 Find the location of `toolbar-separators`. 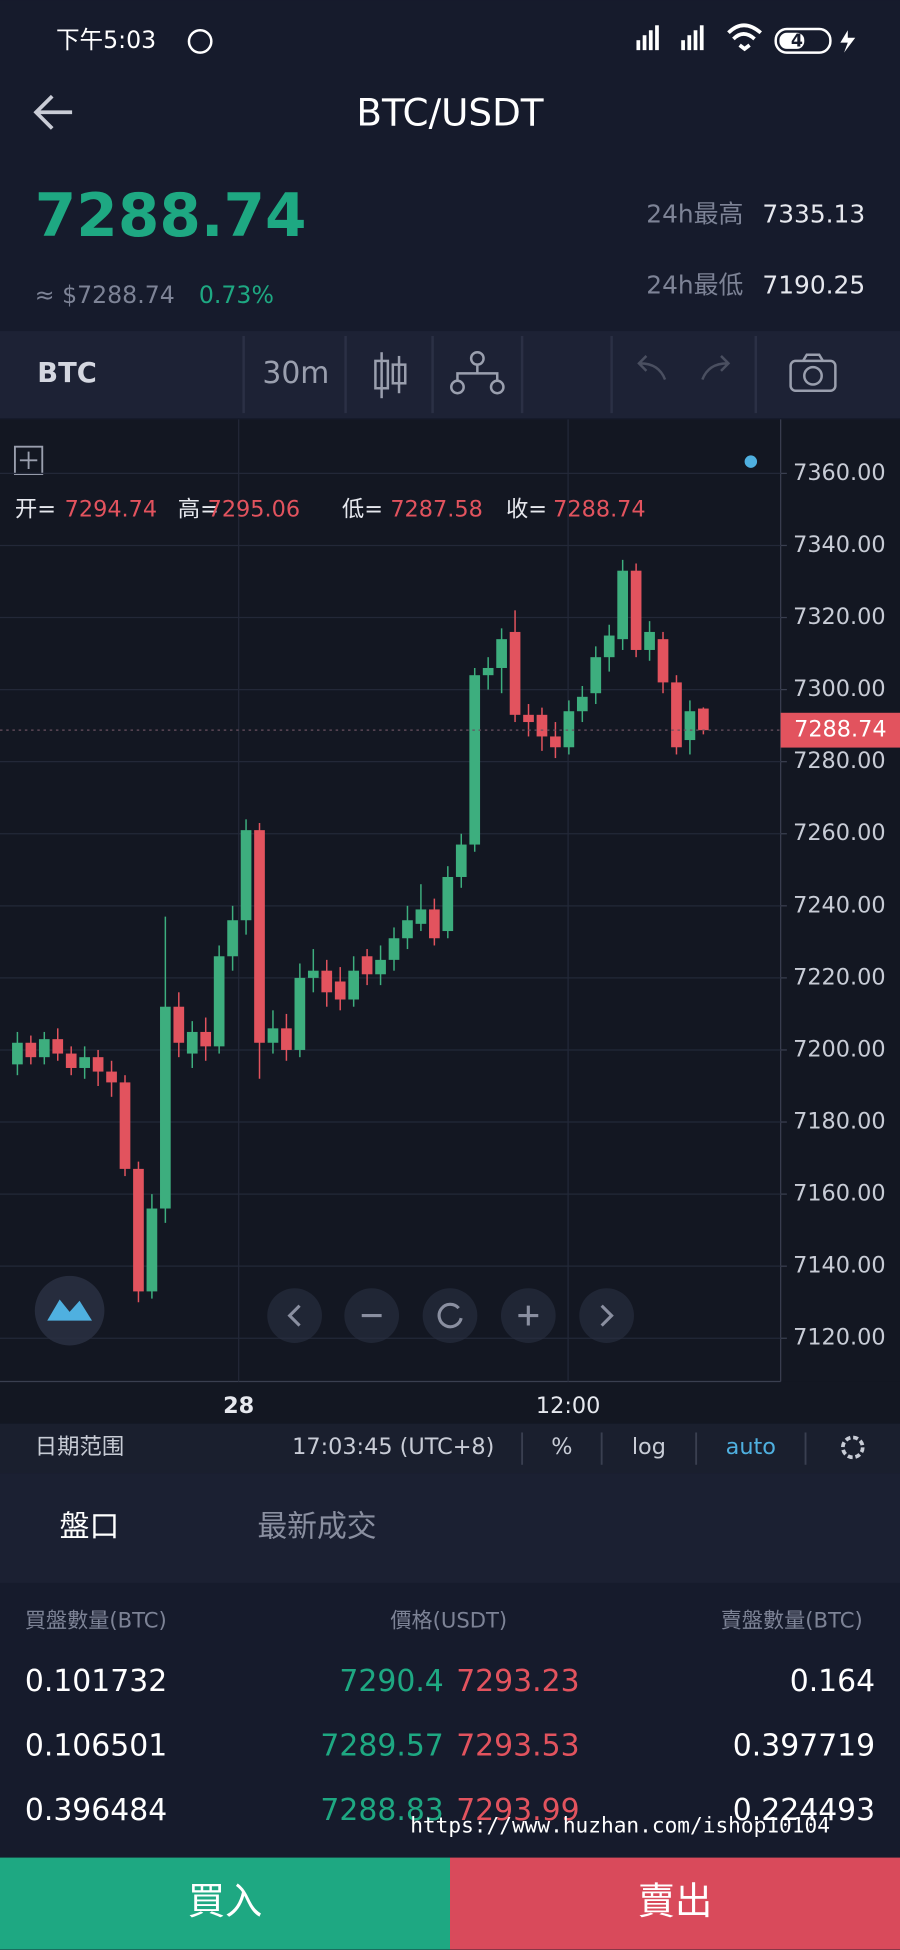

toolbar-separators is located at coordinates (500, 375).